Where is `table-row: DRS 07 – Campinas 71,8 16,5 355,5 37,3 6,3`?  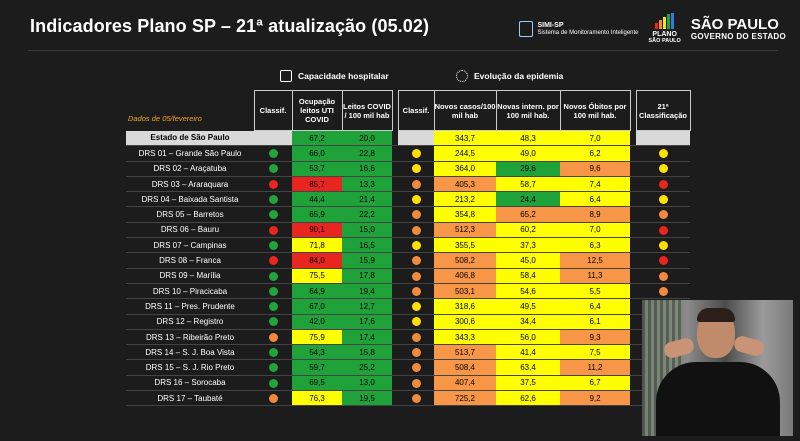 table-row: DRS 07 – Campinas 71,8 16,5 355,5 37,3 6,3 is located at coordinates (408, 245).